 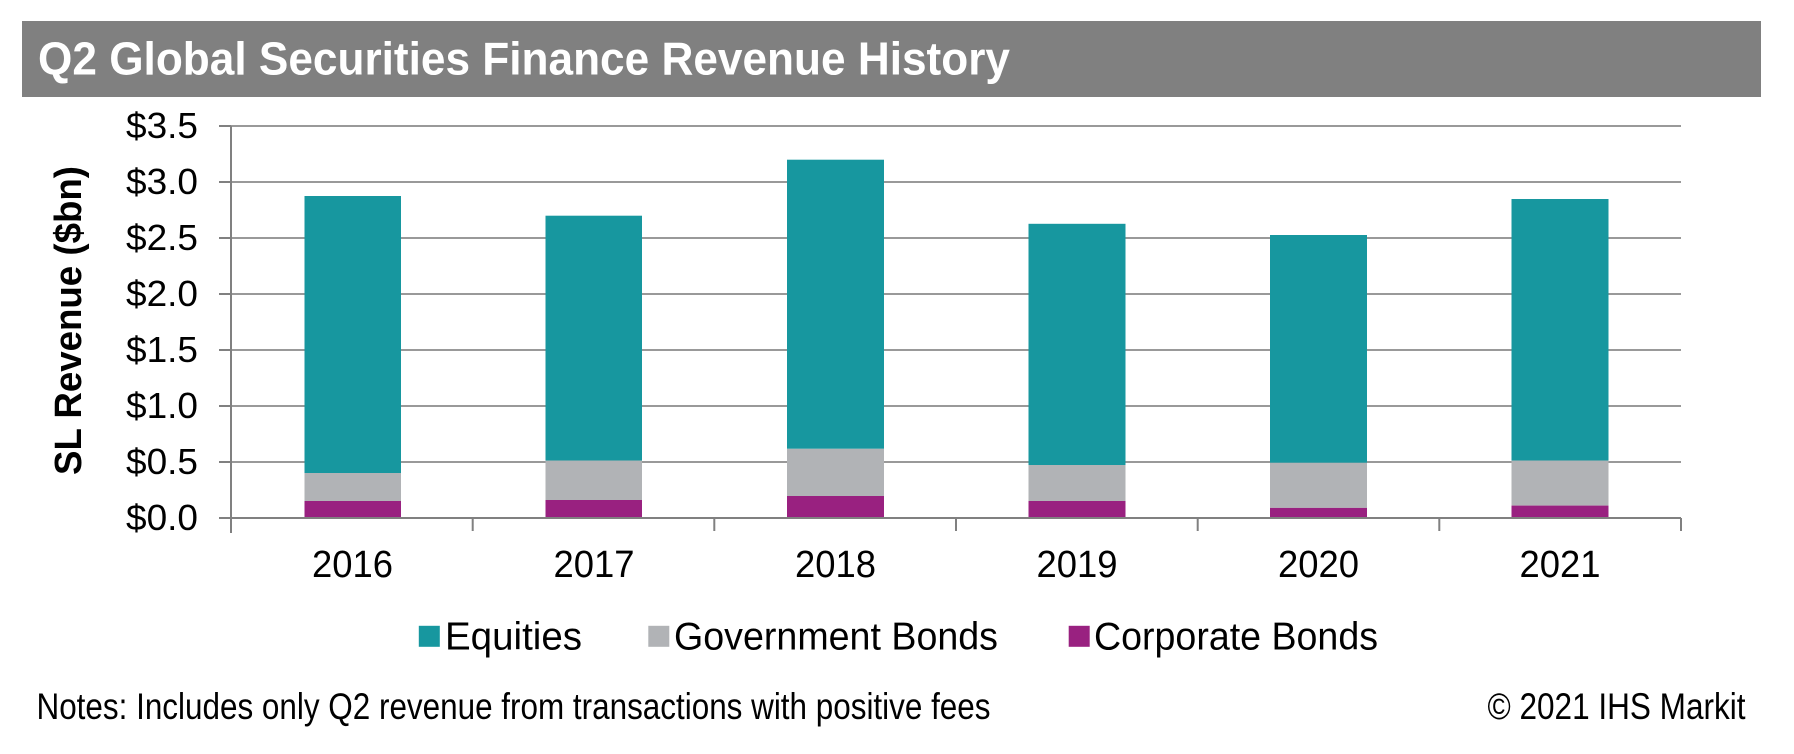 I want to click on svg-text: $0.5, so click(x=162, y=461).